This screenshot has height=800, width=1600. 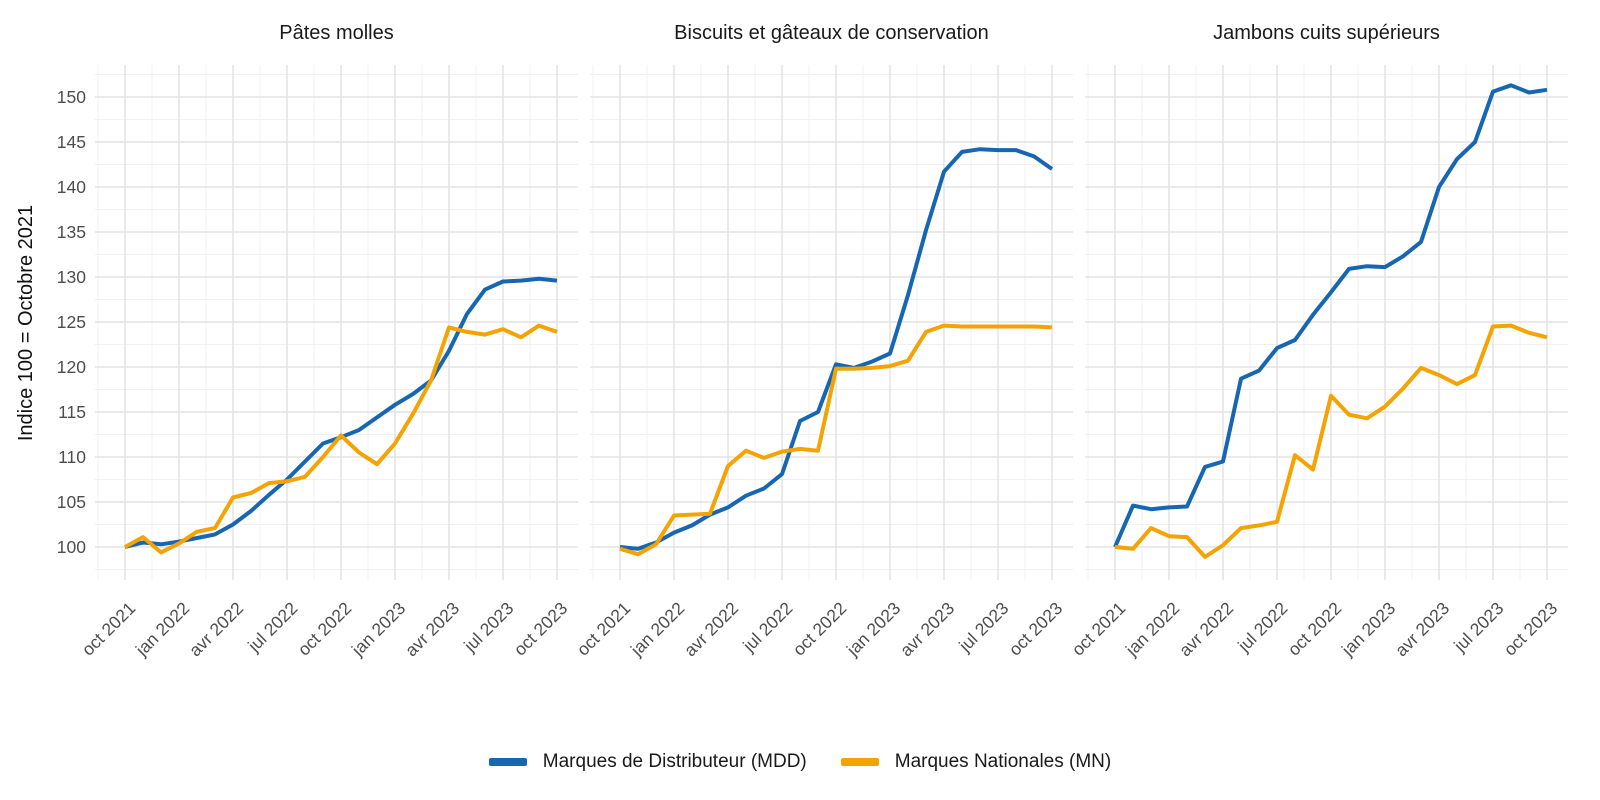 I want to click on legend-item-mdd: Marques de Distributeur (MDD), so click(x=647, y=762).